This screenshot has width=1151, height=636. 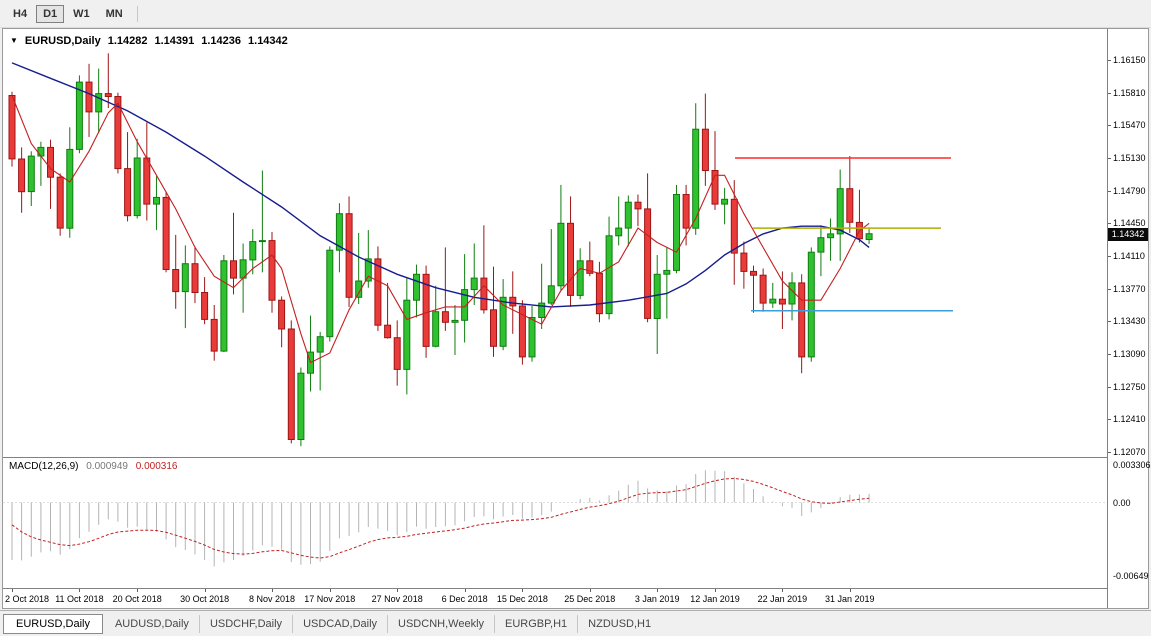 What do you see at coordinates (1132, 465) in the screenshot?
I see `macd-axis-max: 0.003306` at bounding box center [1132, 465].